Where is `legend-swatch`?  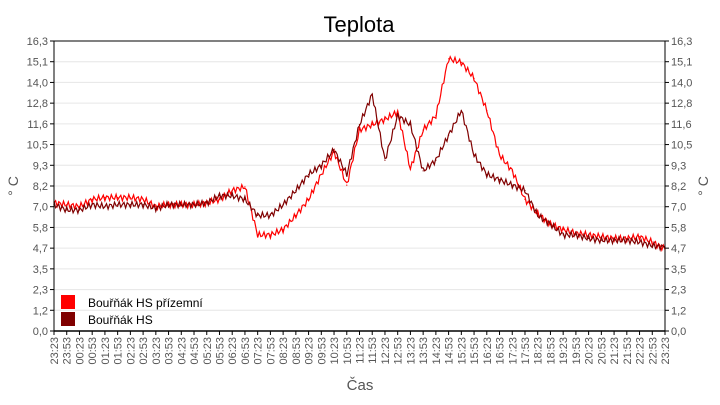
legend-swatch is located at coordinates (68, 319).